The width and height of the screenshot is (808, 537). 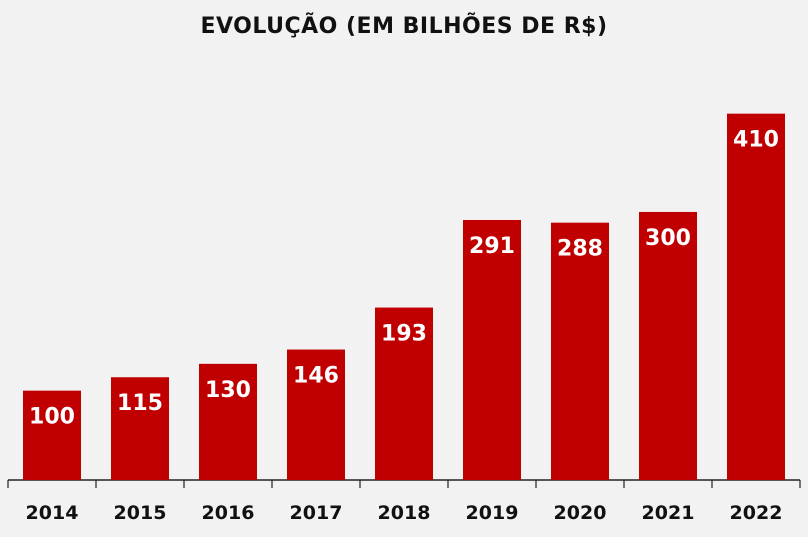 I want to click on x-tick-label-2022: 2022, so click(x=756, y=513).